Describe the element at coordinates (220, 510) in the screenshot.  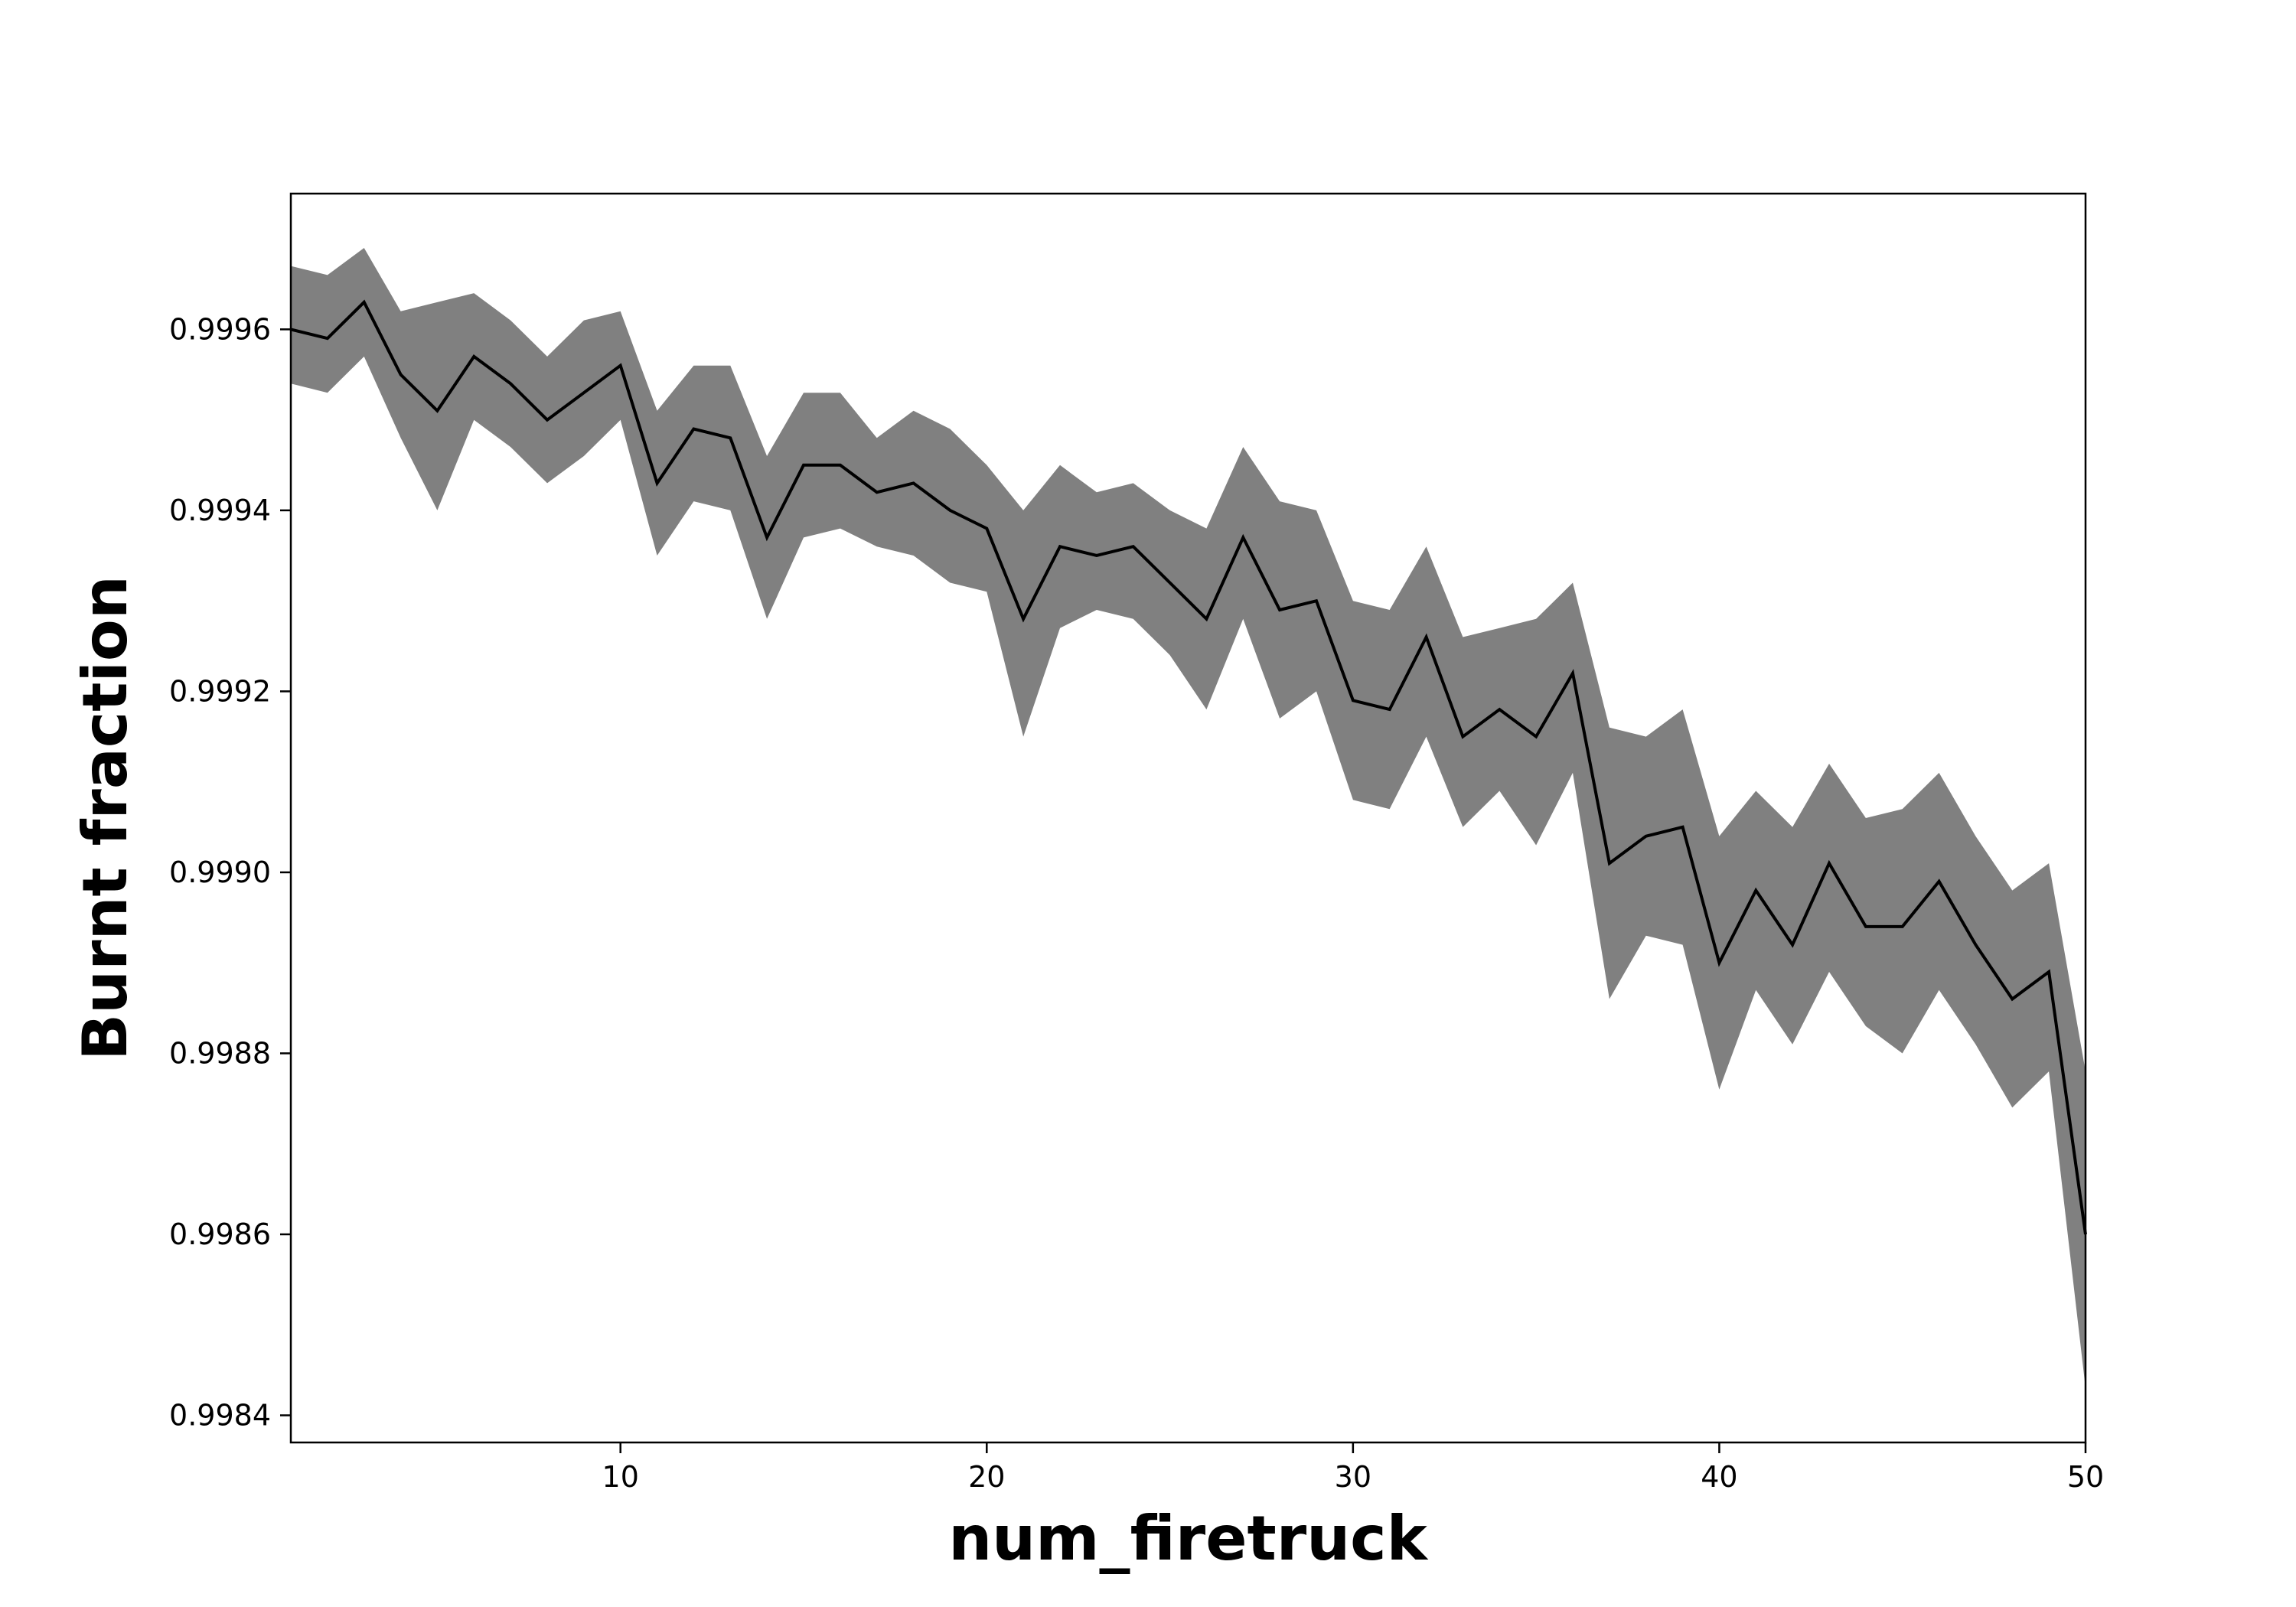
I see `y-tick-label: 0.9994` at that location.